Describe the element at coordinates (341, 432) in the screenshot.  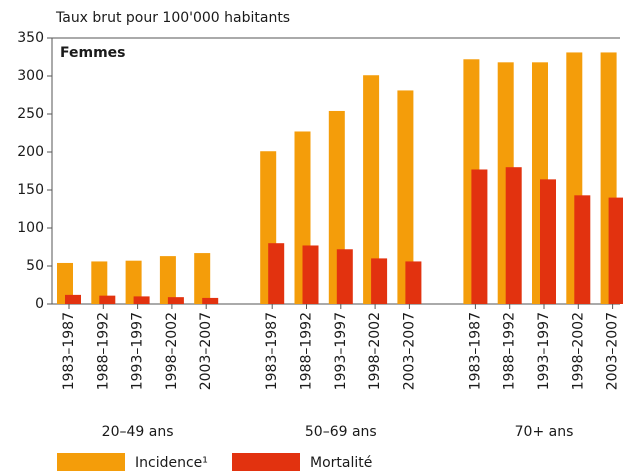
I see `group-label: 50–69 ans` at that location.